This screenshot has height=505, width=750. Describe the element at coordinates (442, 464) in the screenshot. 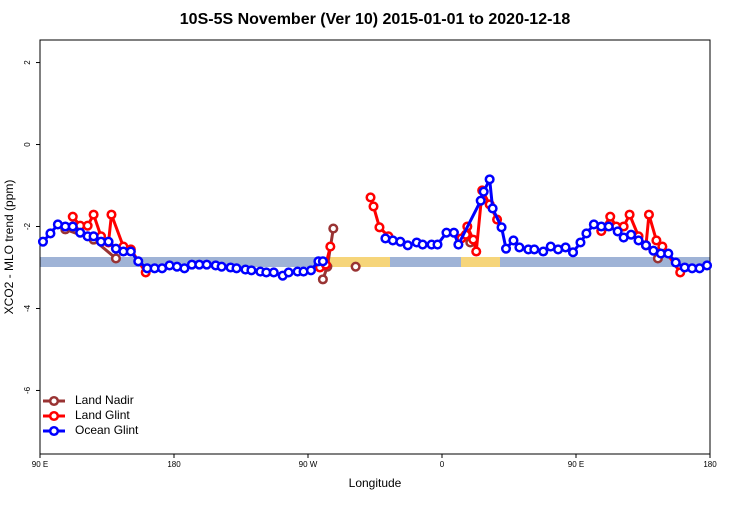

I see `x-tick-label: 0` at that location.